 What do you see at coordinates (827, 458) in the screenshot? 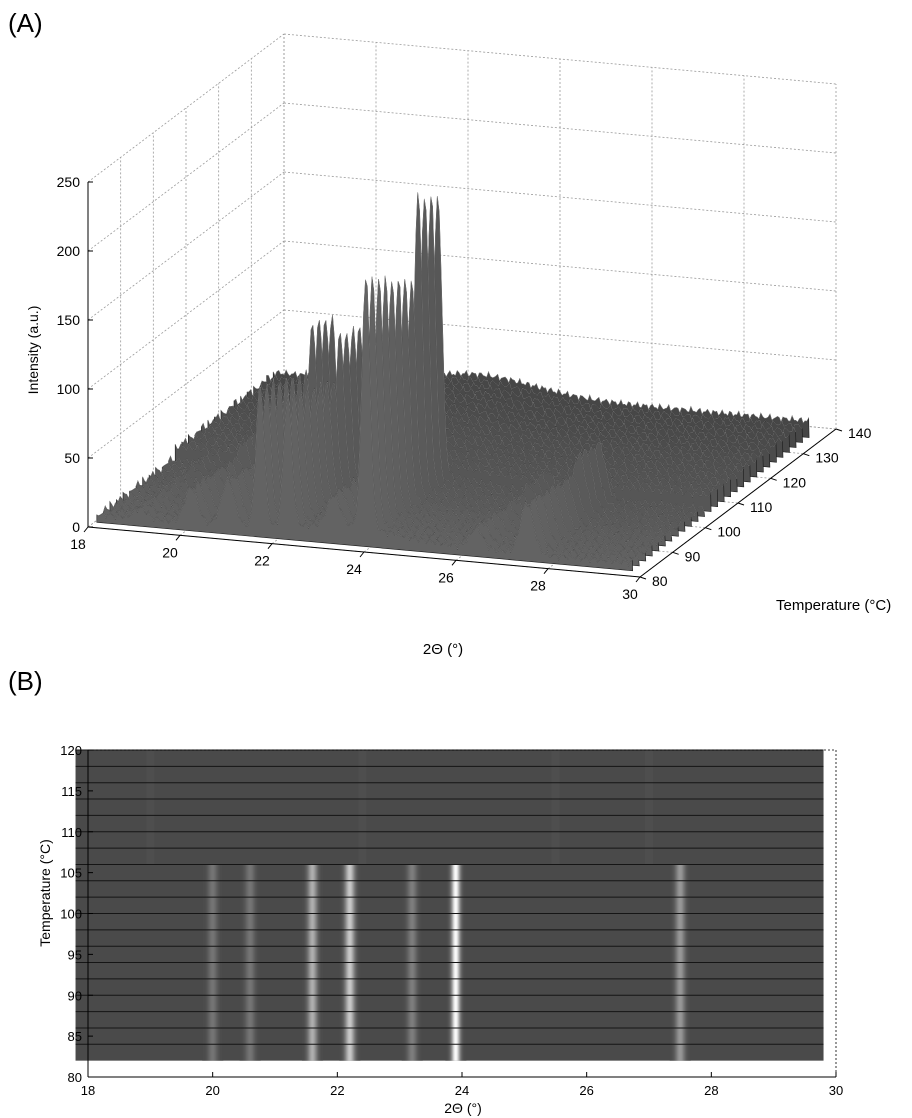
I see `y-tick-label: 130` at bounding box center [827, 458].